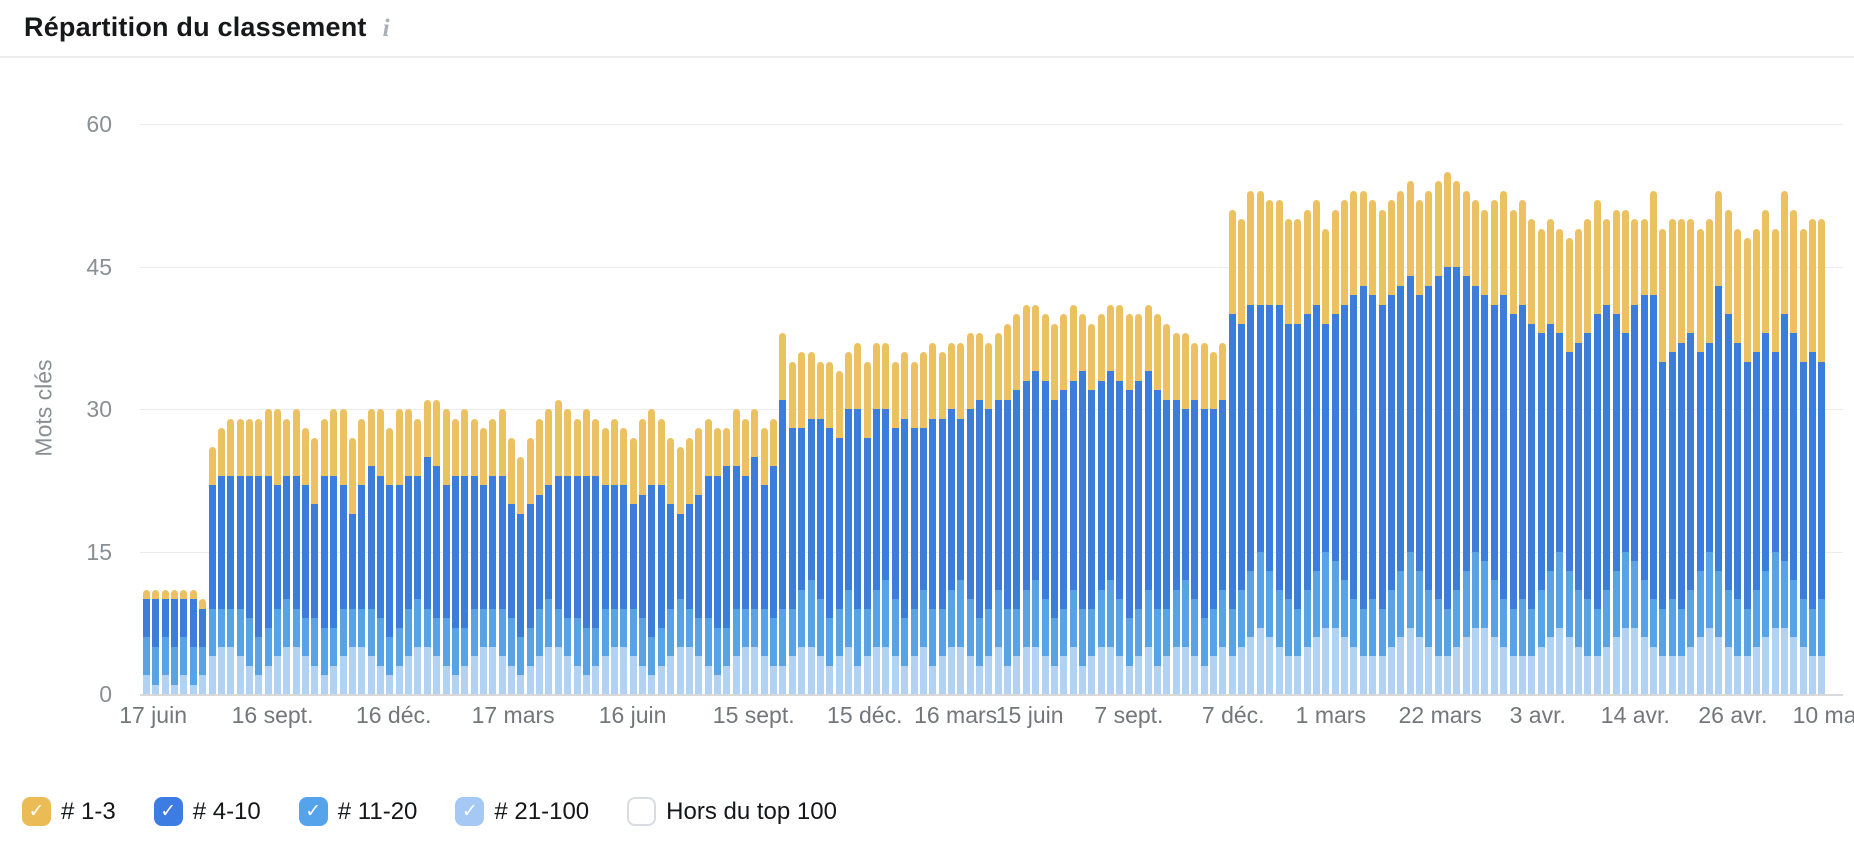  I want to click on legend-item-4-10: ✓ # 4-10, so click(207, 811).